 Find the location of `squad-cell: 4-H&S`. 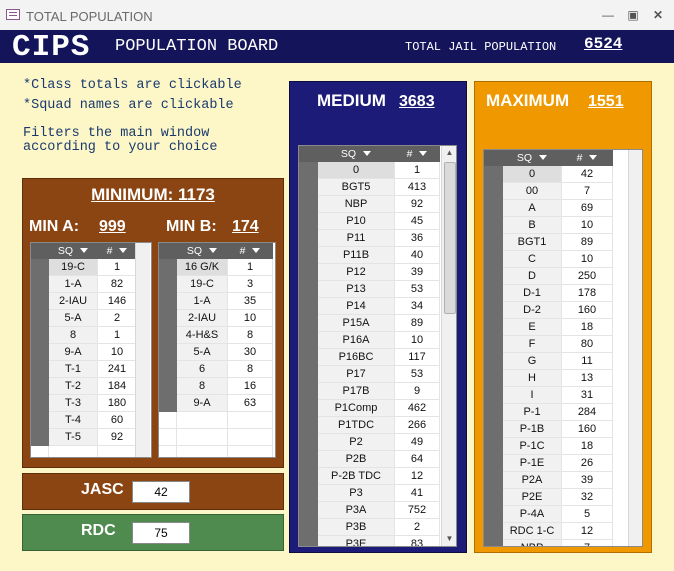

squad-cell: 4-H&S is located at coordinates (202, 335).